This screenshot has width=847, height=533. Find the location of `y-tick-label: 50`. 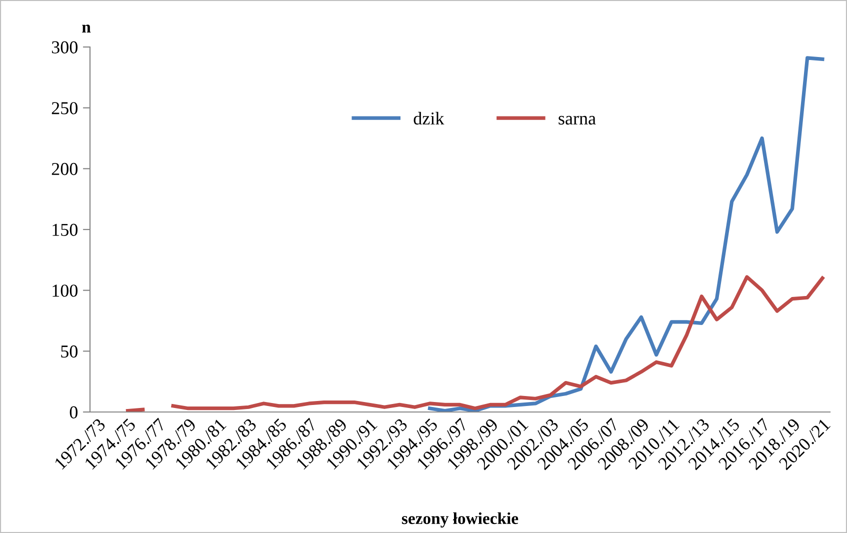

y-tick-label: 50 is located at coordinates (69, 351).